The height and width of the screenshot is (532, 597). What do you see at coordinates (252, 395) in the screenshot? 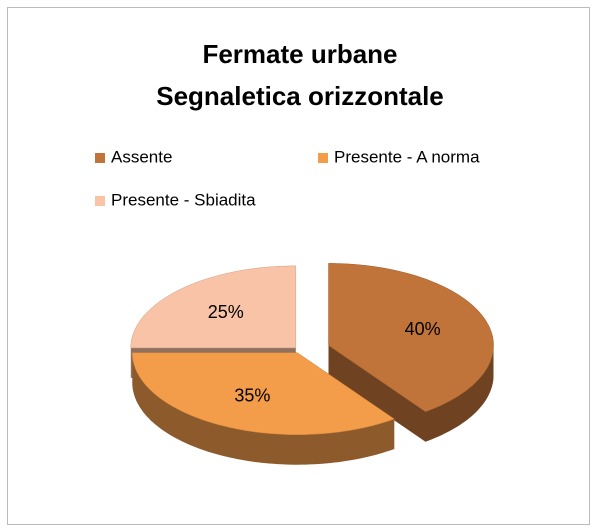
I see `data-label: 35%` at bounding box center [252, 395].